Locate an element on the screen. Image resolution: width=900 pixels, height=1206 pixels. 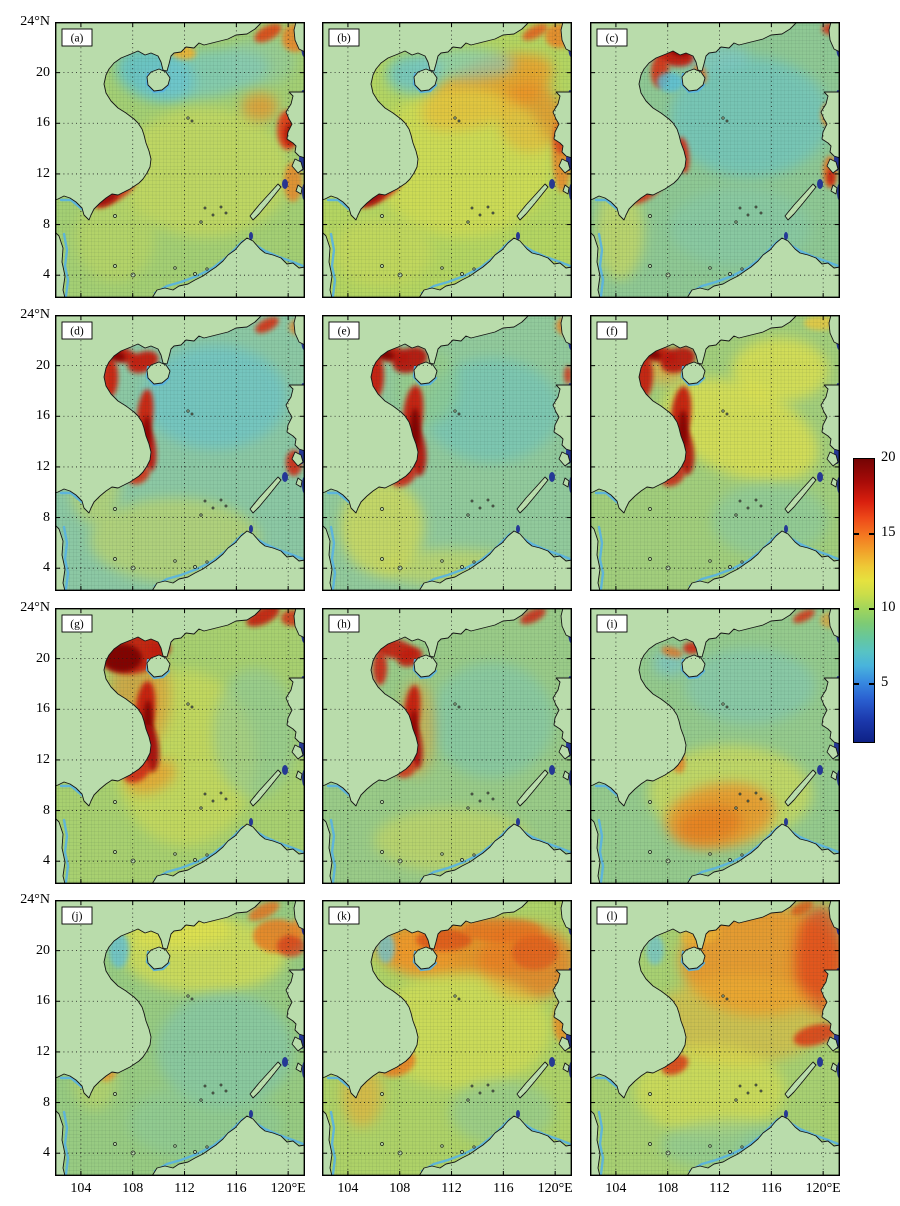
map-canvas: (l) is located at coordinates (715, 1038).